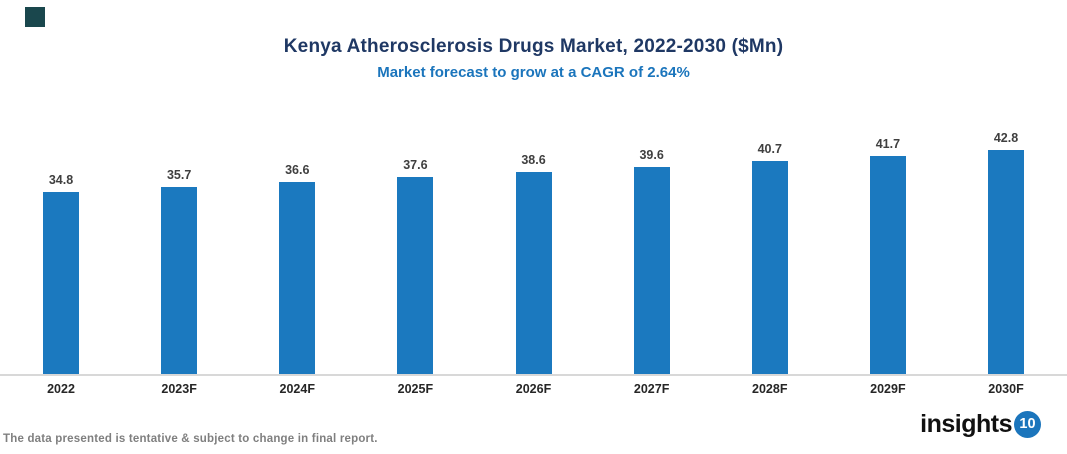 The height and width of the screenshot is (454, 1067). I want to click on insights10-logo: insights 10, so click(980, 424).